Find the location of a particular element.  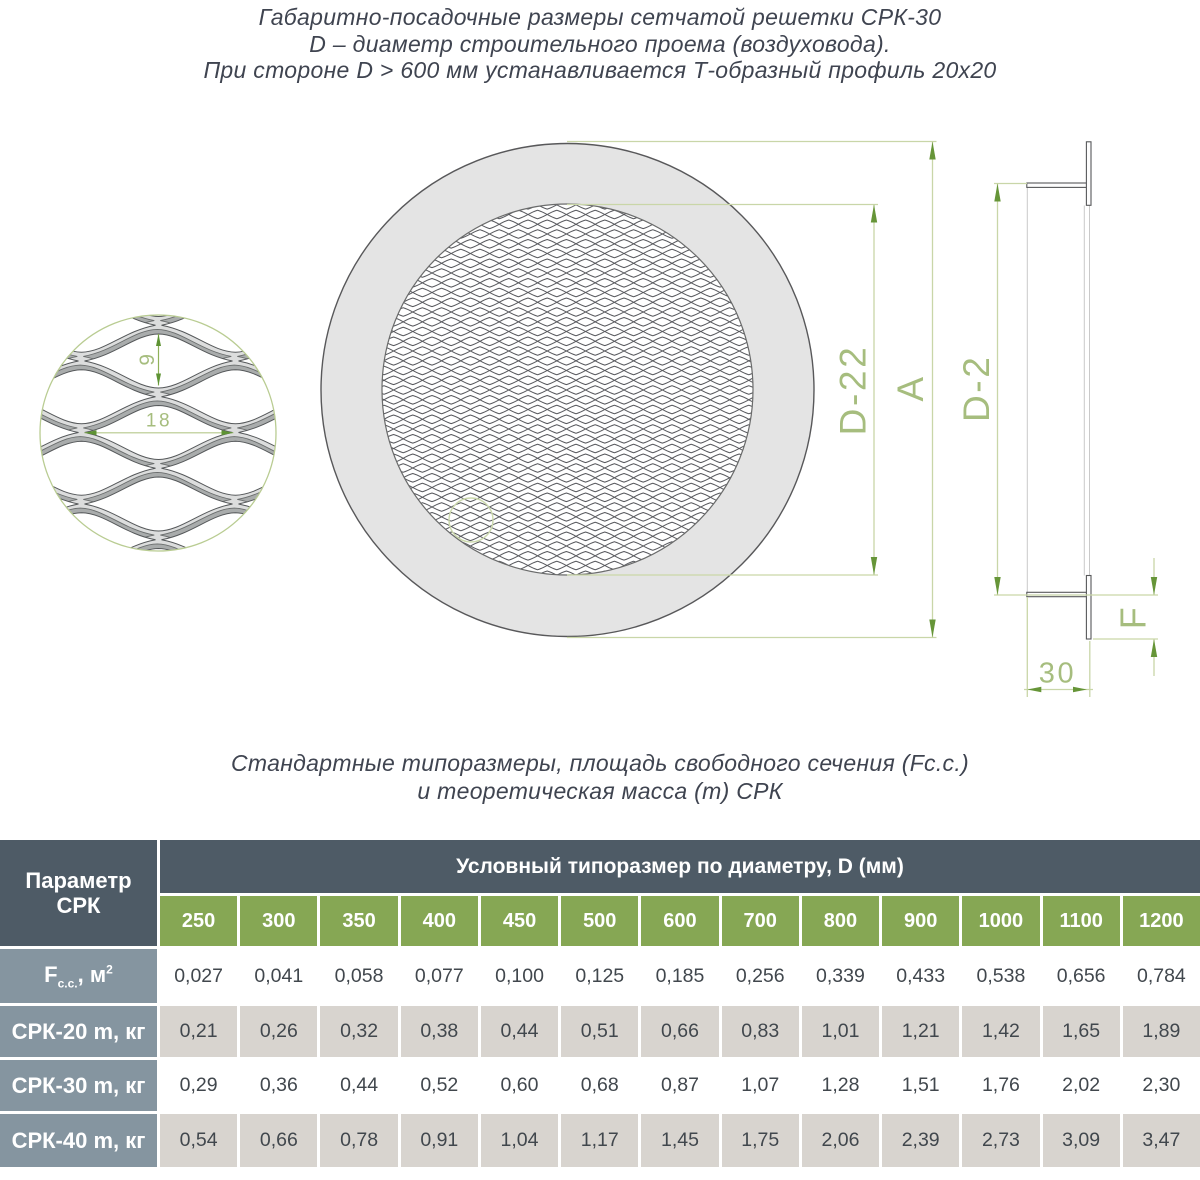

svg-text: 30 is located at coordinates (1057, 674).